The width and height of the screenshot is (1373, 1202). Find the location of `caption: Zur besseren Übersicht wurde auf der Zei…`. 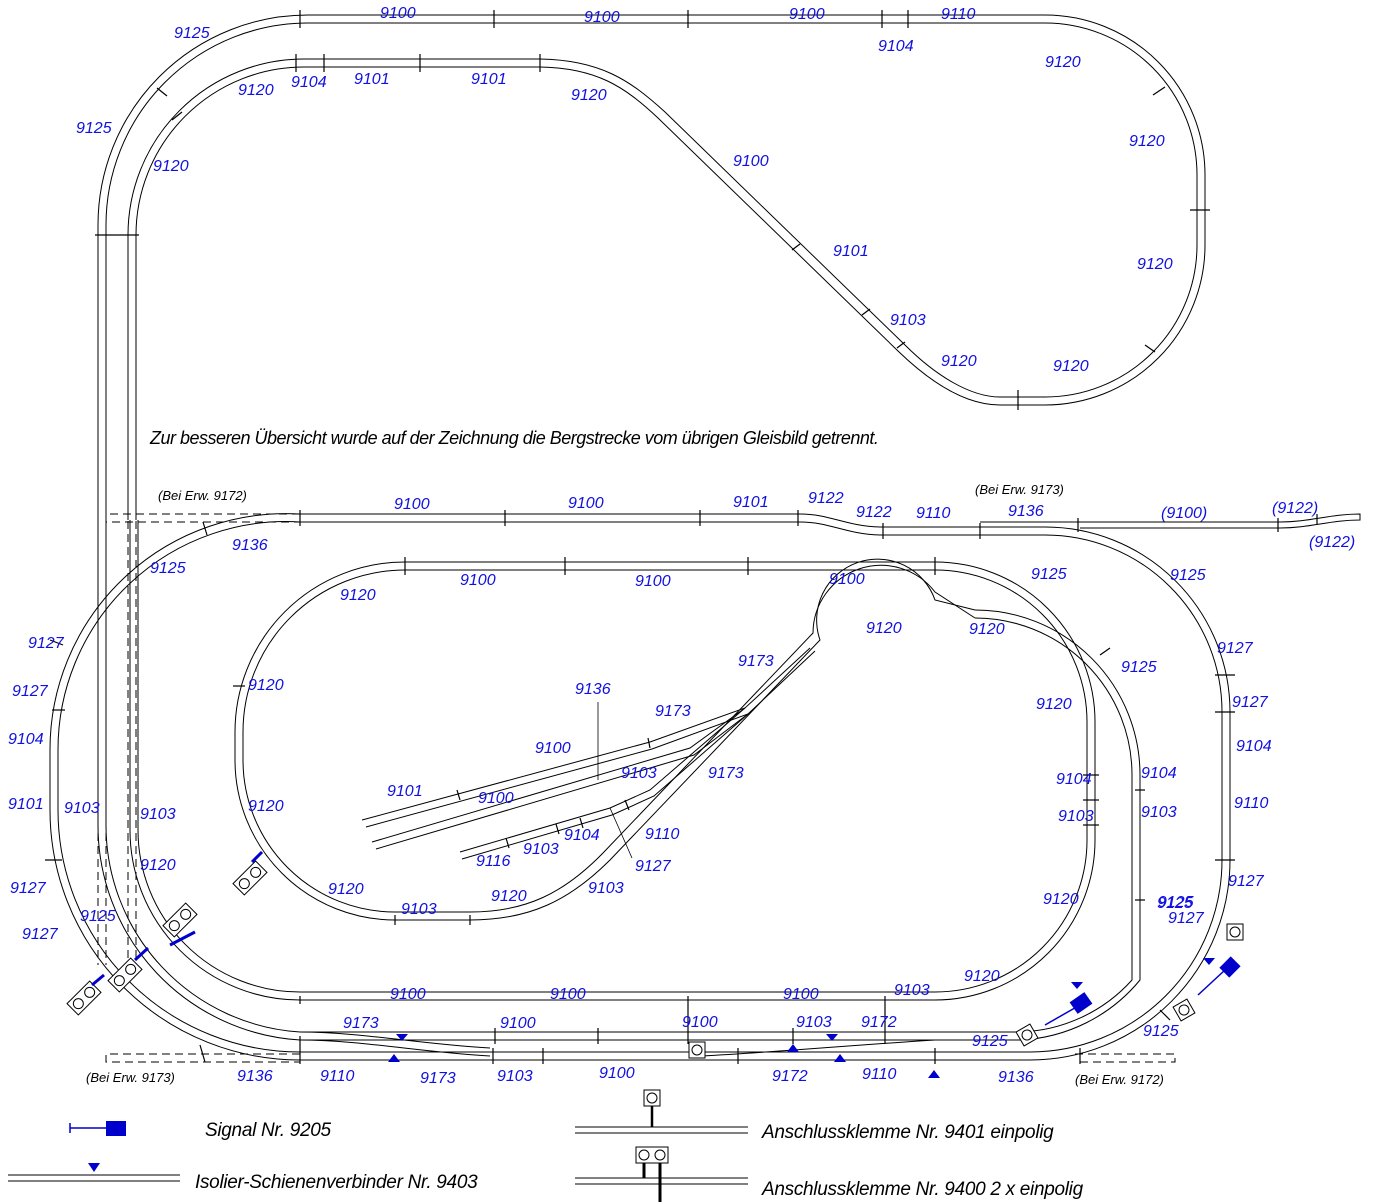

caption: Zur besseren Übersicht wurde auf der Zei… is located at coordinates (514, 438).